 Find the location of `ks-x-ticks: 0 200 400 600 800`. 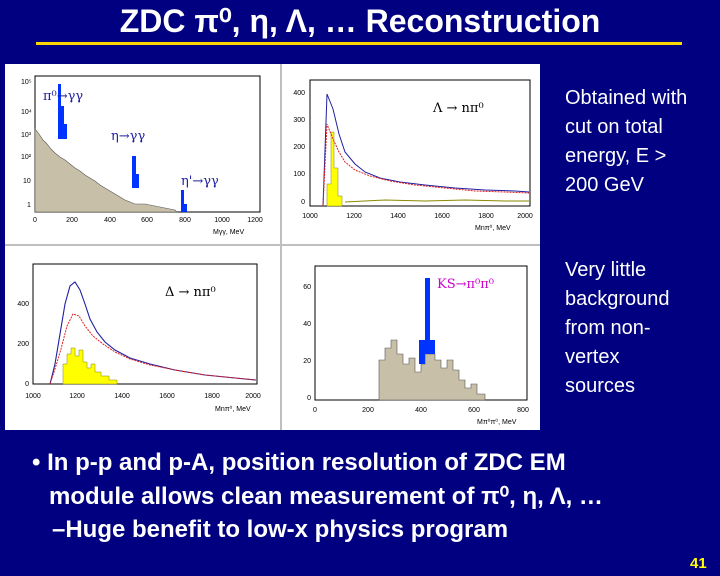

ks-x-ticks: 0 200 400 600 800 is located at coordinates (421, 410).